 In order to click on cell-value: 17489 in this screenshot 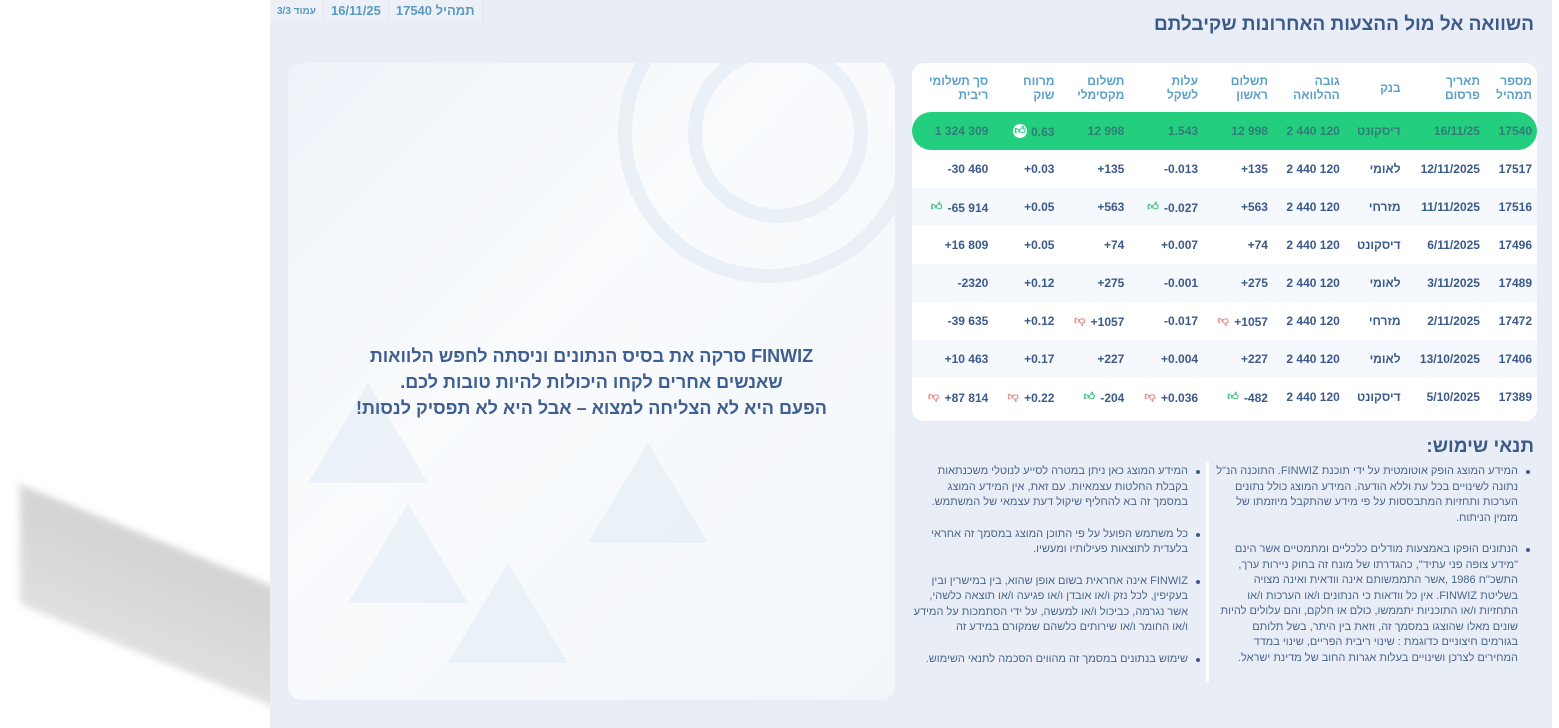, I will do `click(1515, 283)`.